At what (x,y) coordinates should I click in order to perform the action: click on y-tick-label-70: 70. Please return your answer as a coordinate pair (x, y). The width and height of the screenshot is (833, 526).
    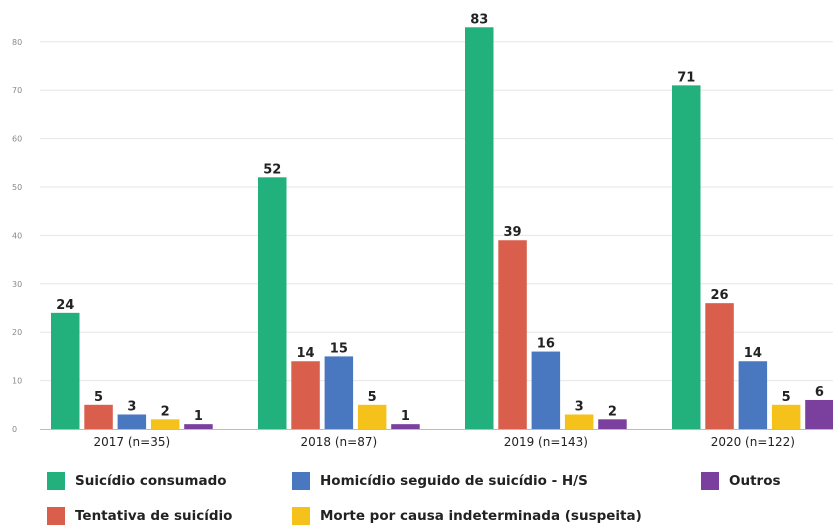
    Looking at the image, I should click on (17, 90).